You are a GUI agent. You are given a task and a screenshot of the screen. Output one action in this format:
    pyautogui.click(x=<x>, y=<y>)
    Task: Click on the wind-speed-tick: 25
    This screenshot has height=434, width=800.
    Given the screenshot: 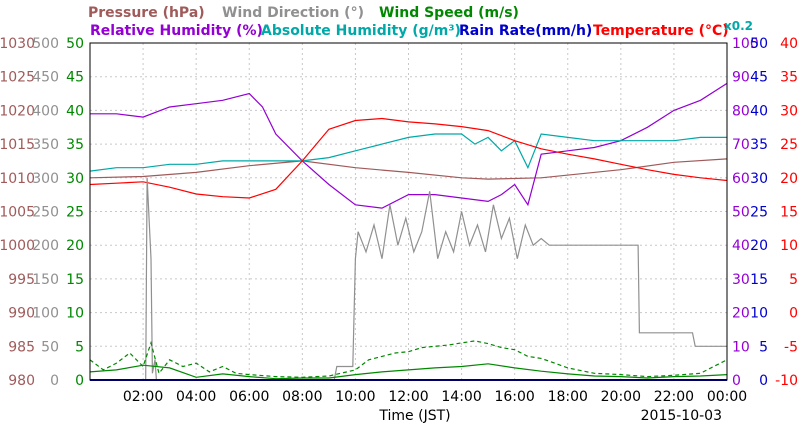 What is the action you would take?
    pyautogui.click(x=75, y=213)
    